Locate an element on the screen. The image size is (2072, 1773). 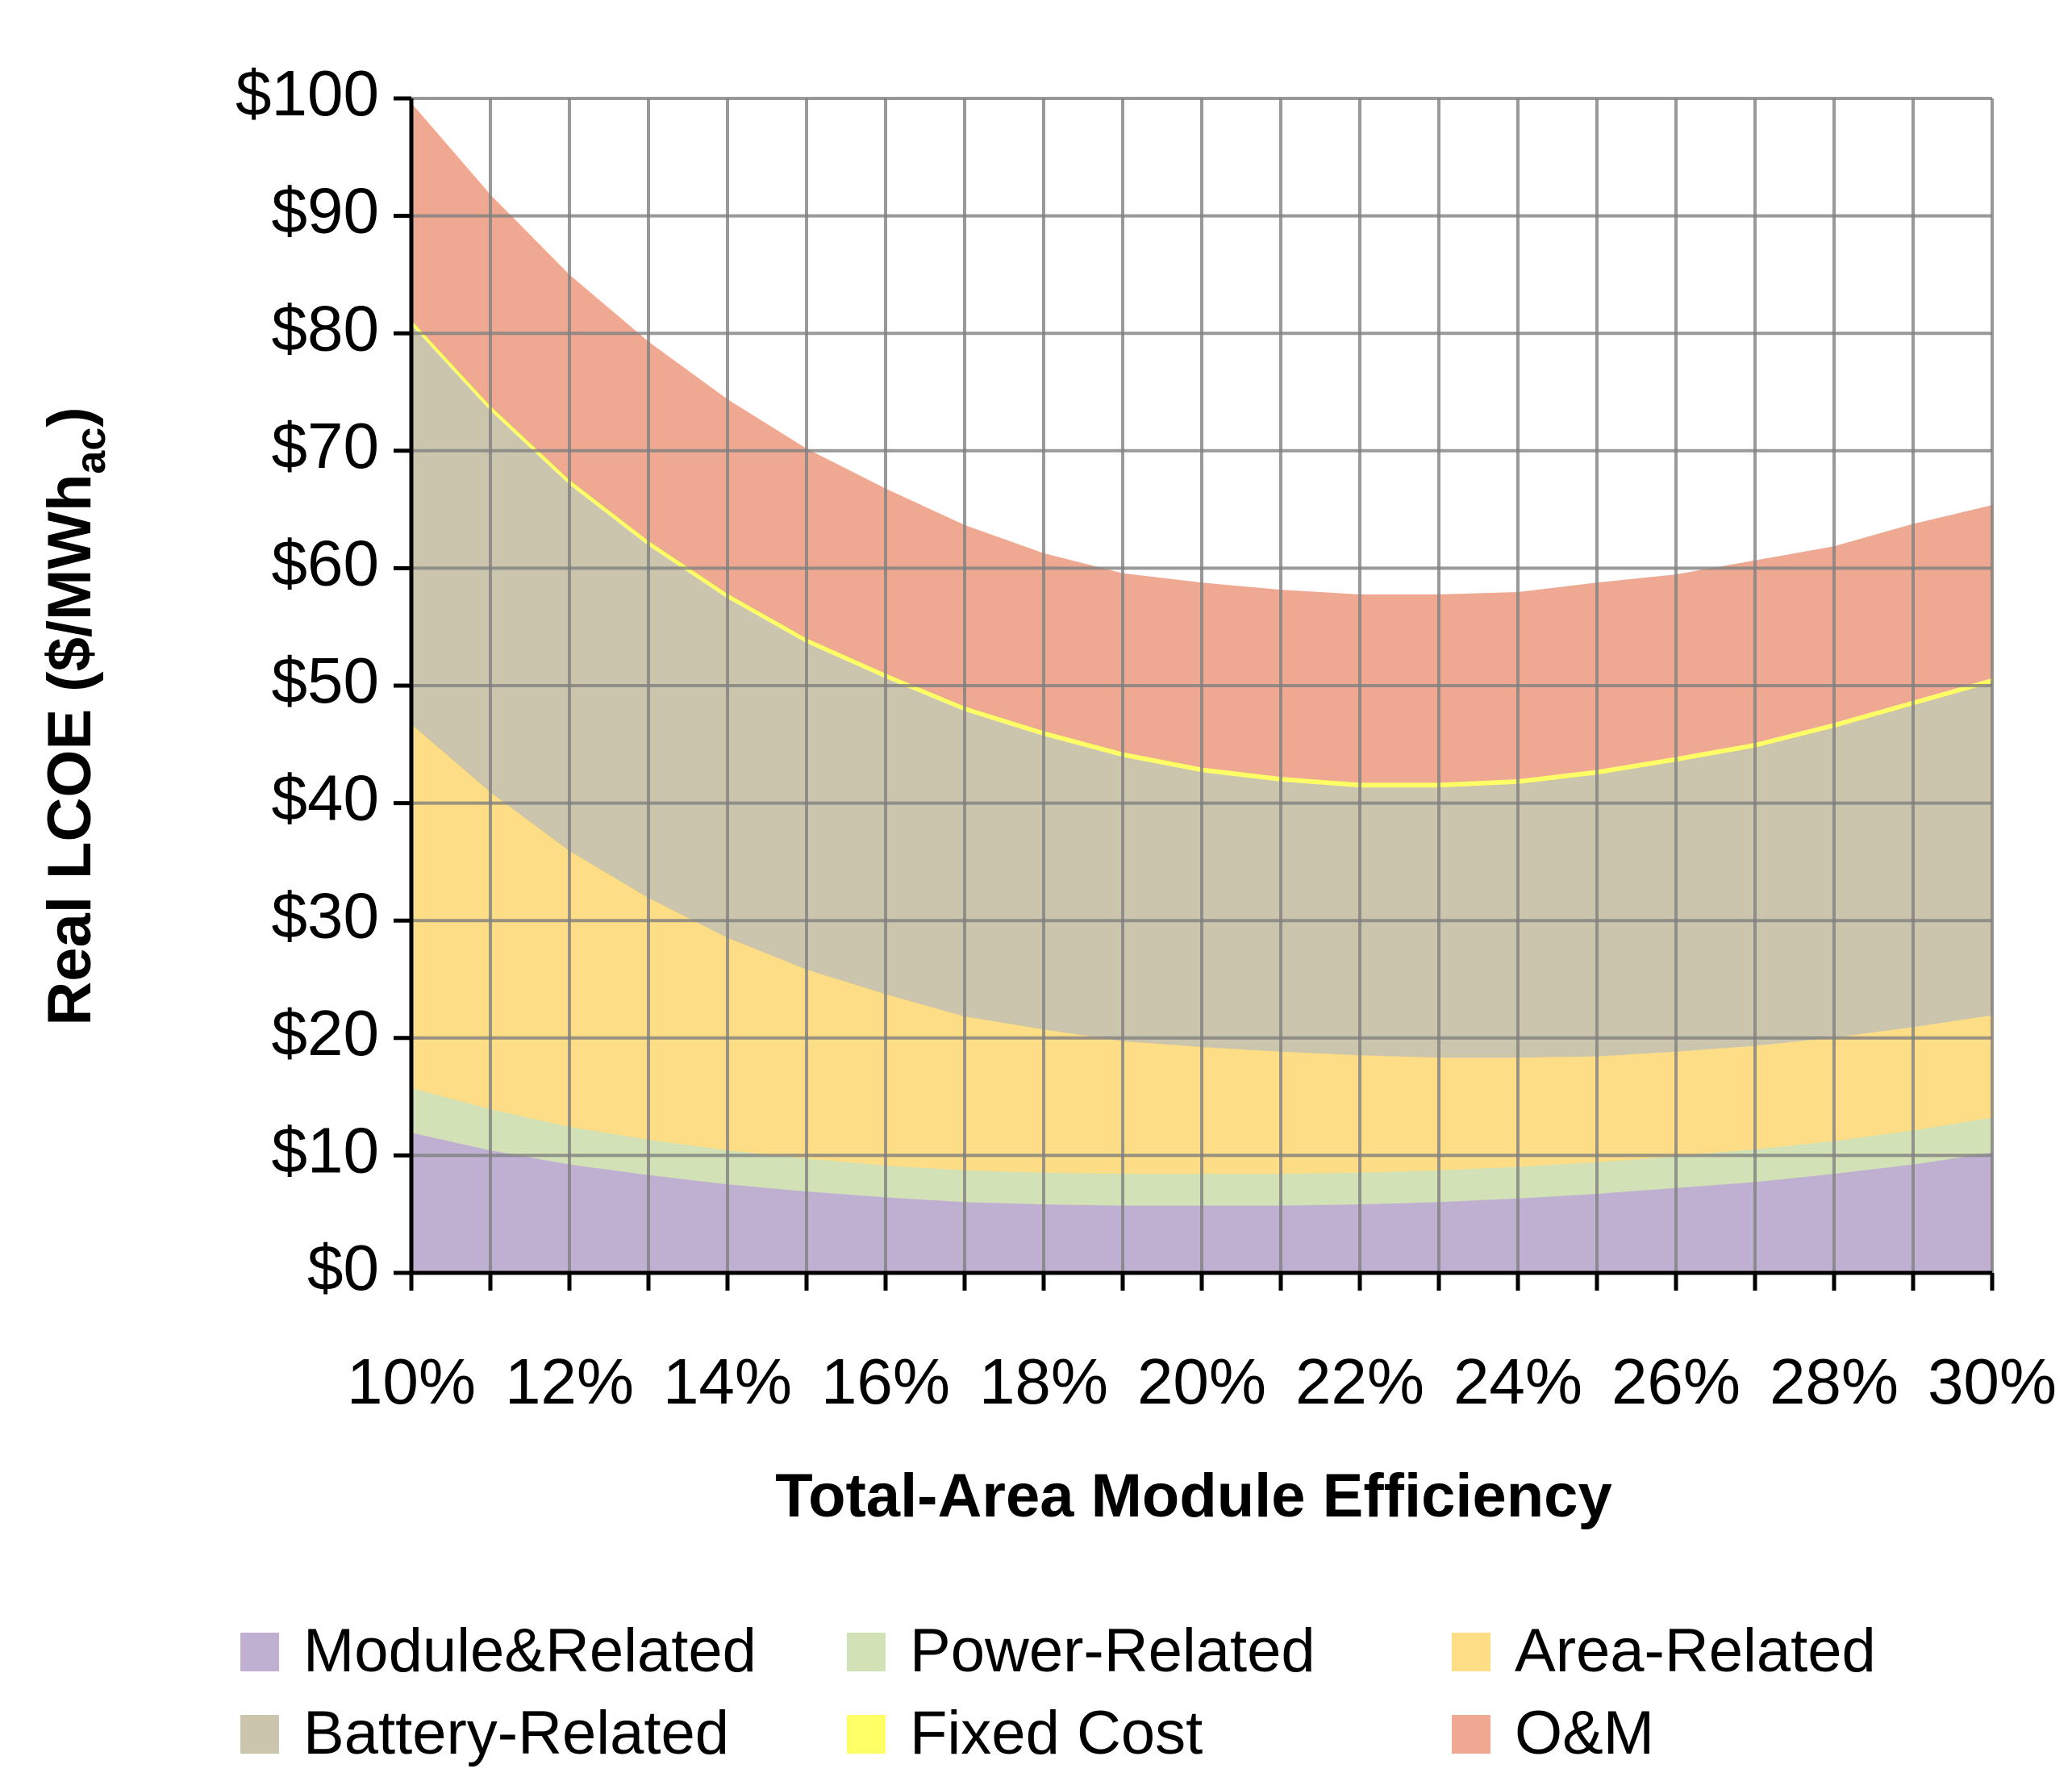
legend-label-area-related: Area-Related is located at coordinates (1695, 1651).